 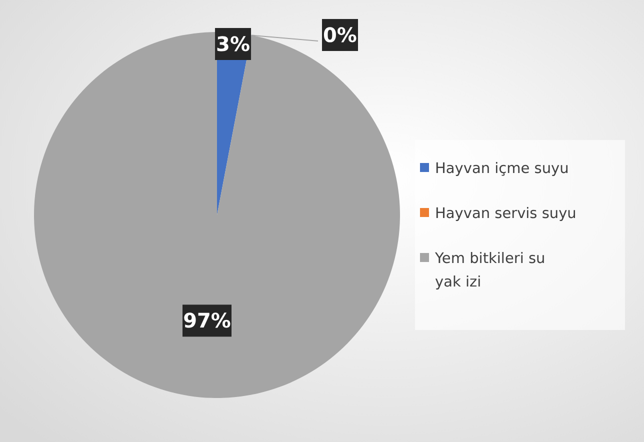 I want to click on data-label: 97%, so click(x=207, y=320).